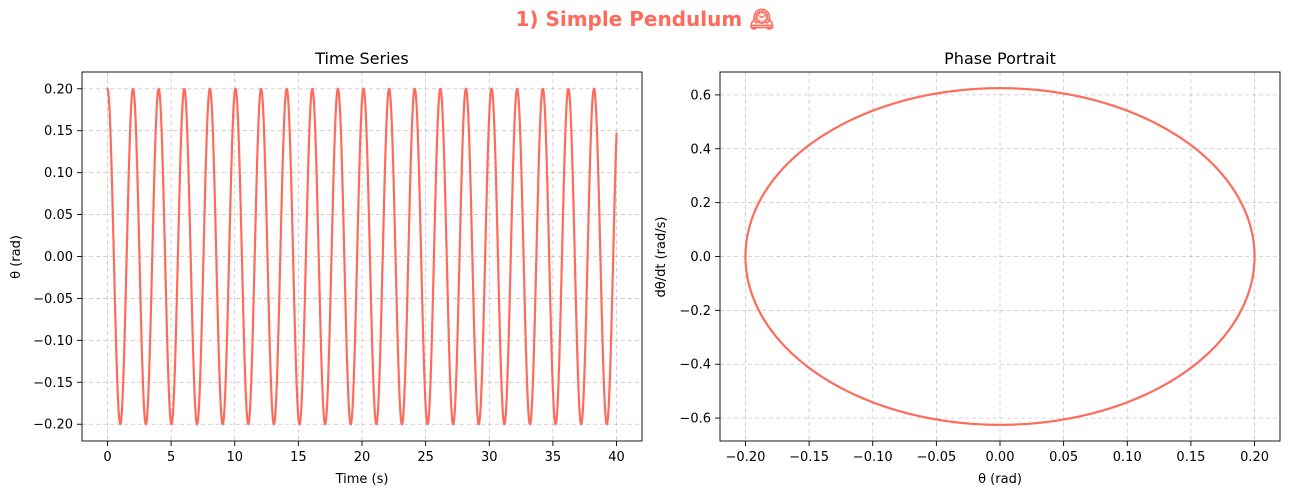  Describe the element at coordinates (425, 457) in the screenshot. I see `time-series-xtick-label-5: 25` at that location.